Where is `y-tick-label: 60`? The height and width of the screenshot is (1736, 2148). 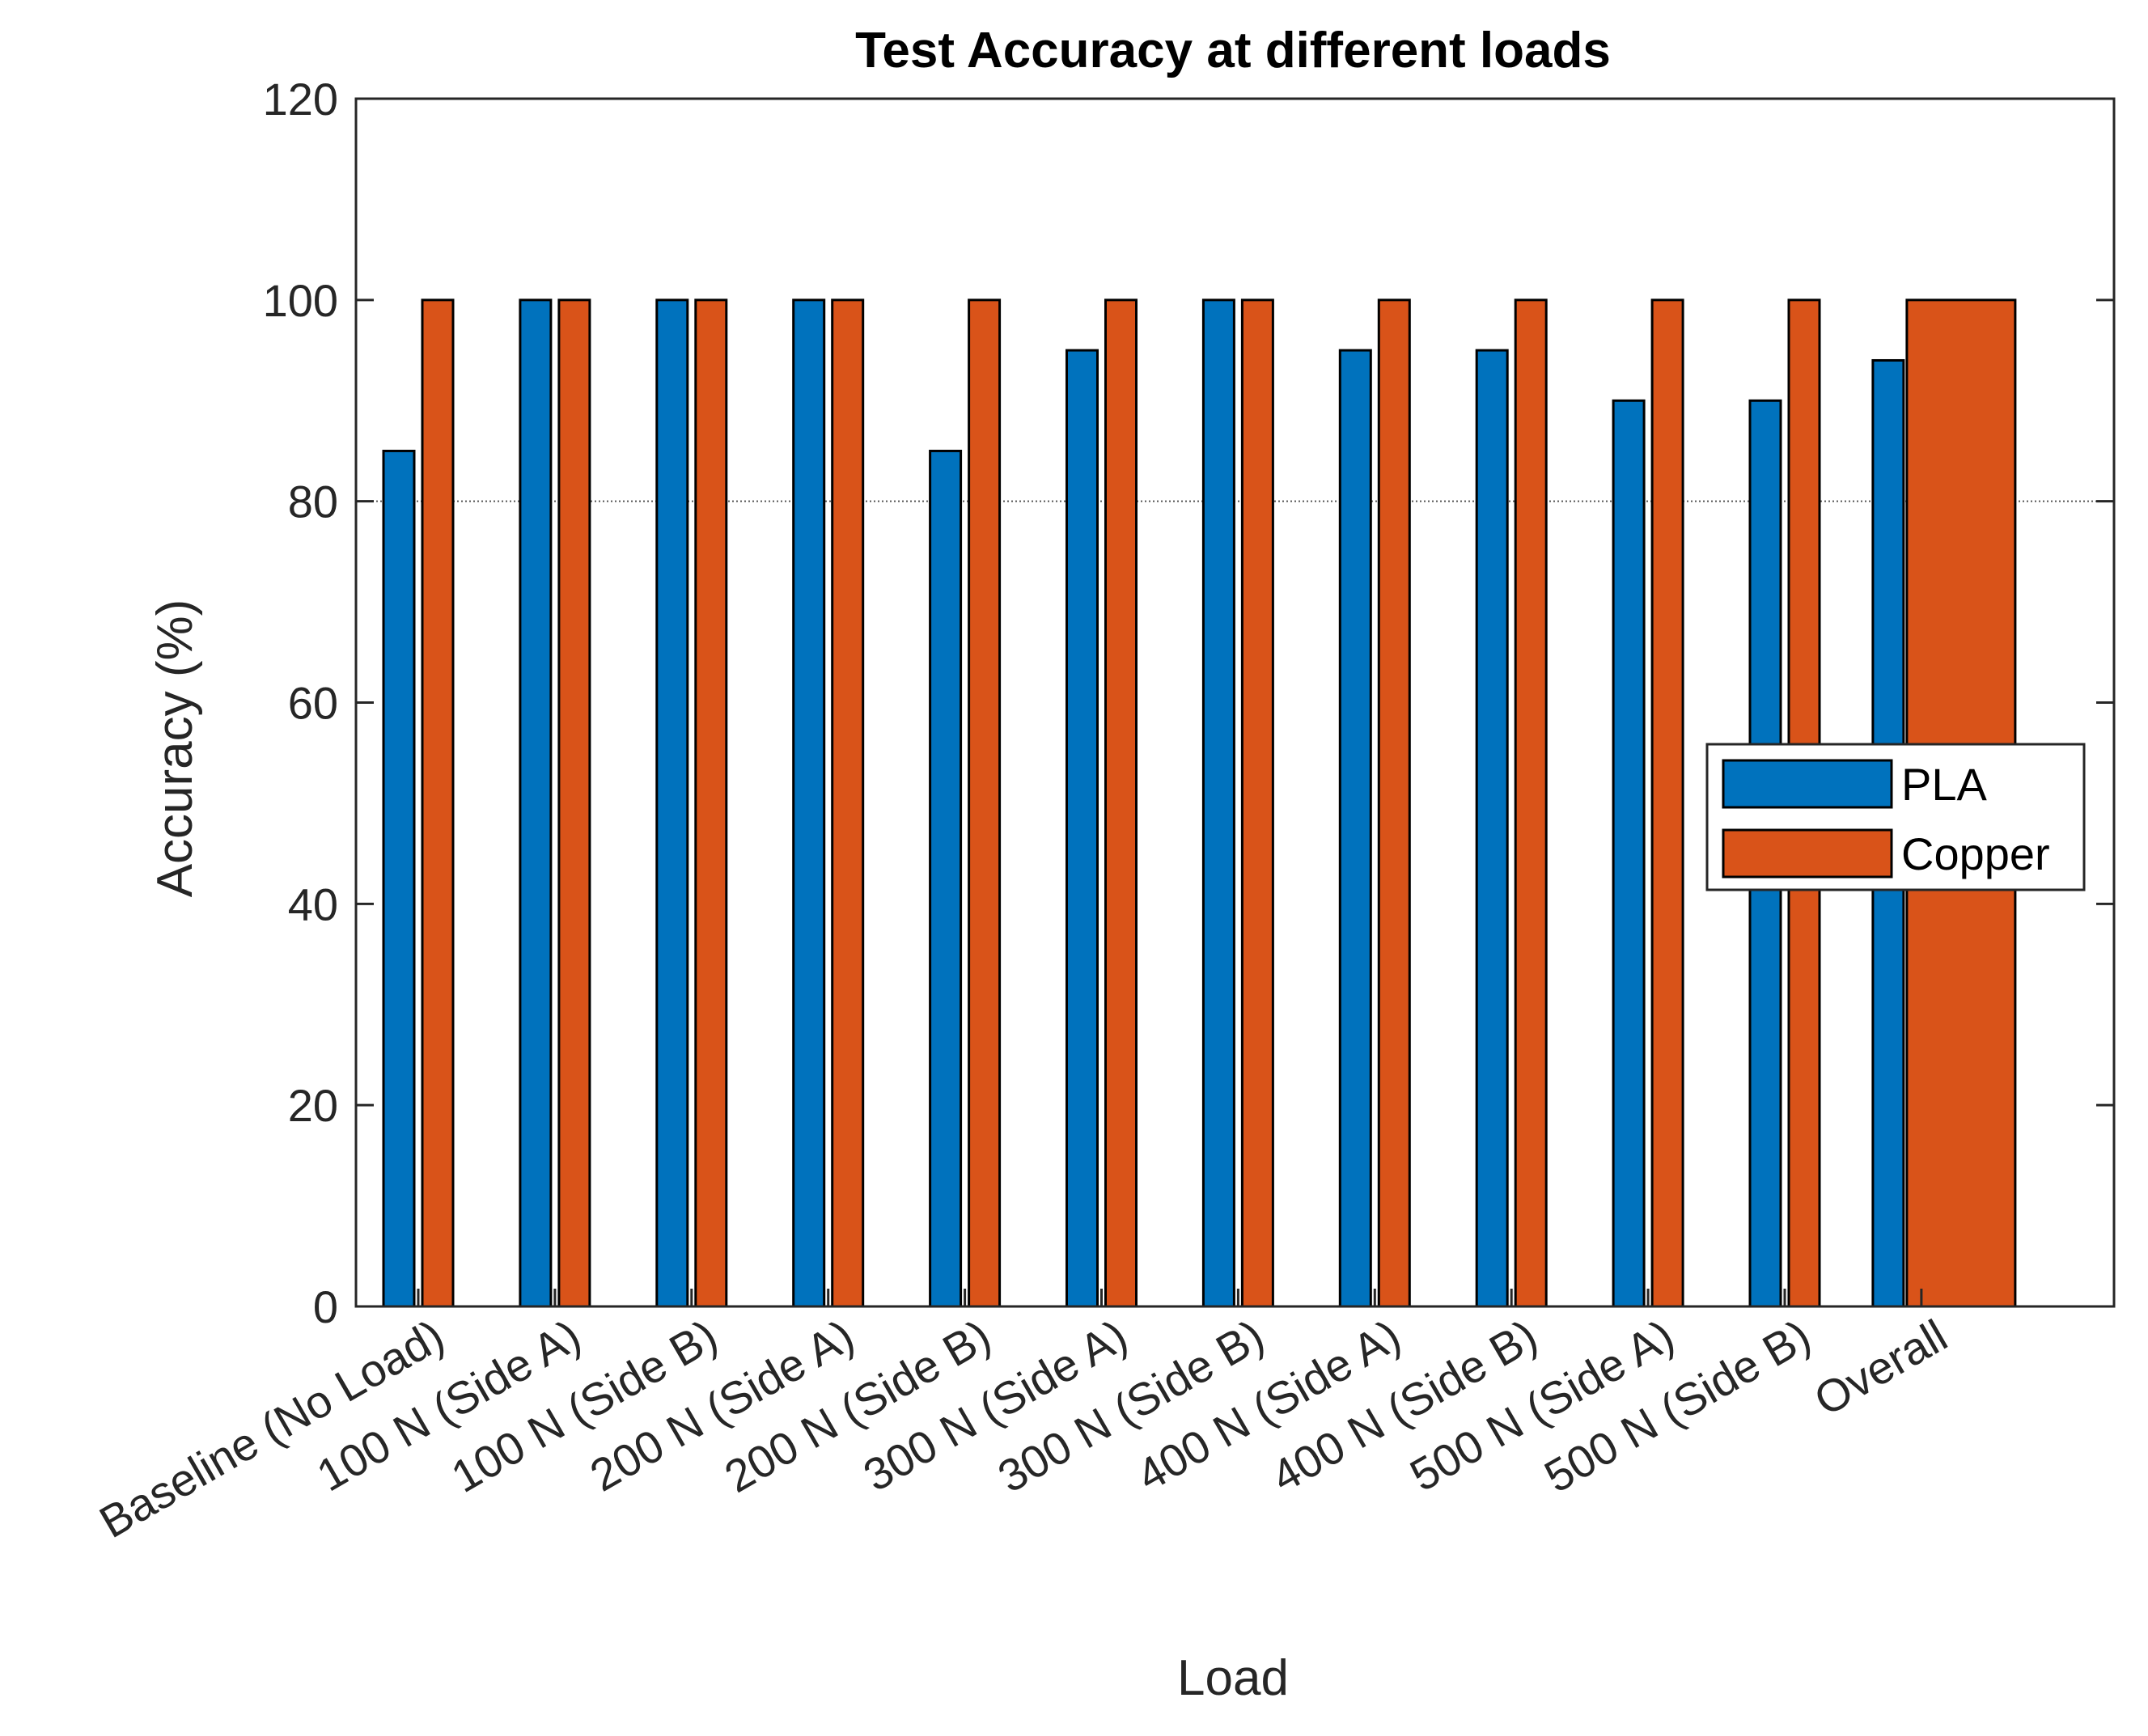 y-tick-label: 60 is located at coordinates (313, 703).